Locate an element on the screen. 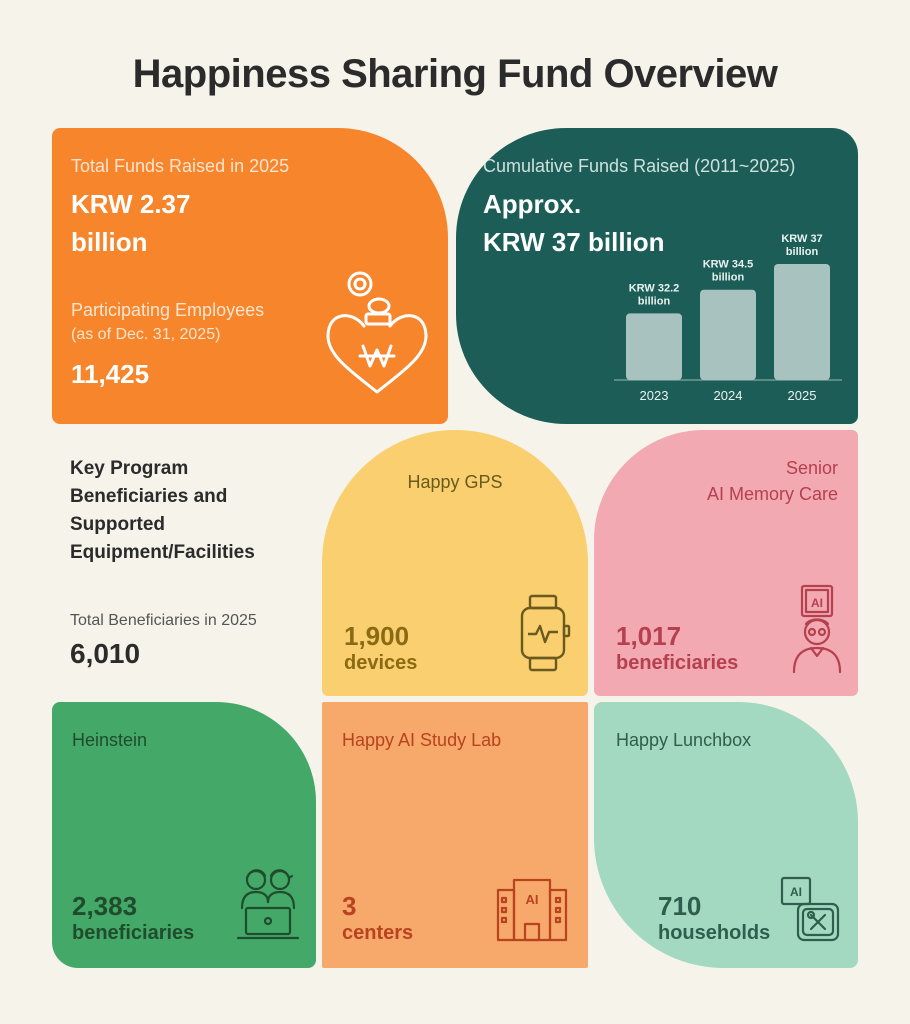  lunch-value: 710 is located at coordinates (680, 906).